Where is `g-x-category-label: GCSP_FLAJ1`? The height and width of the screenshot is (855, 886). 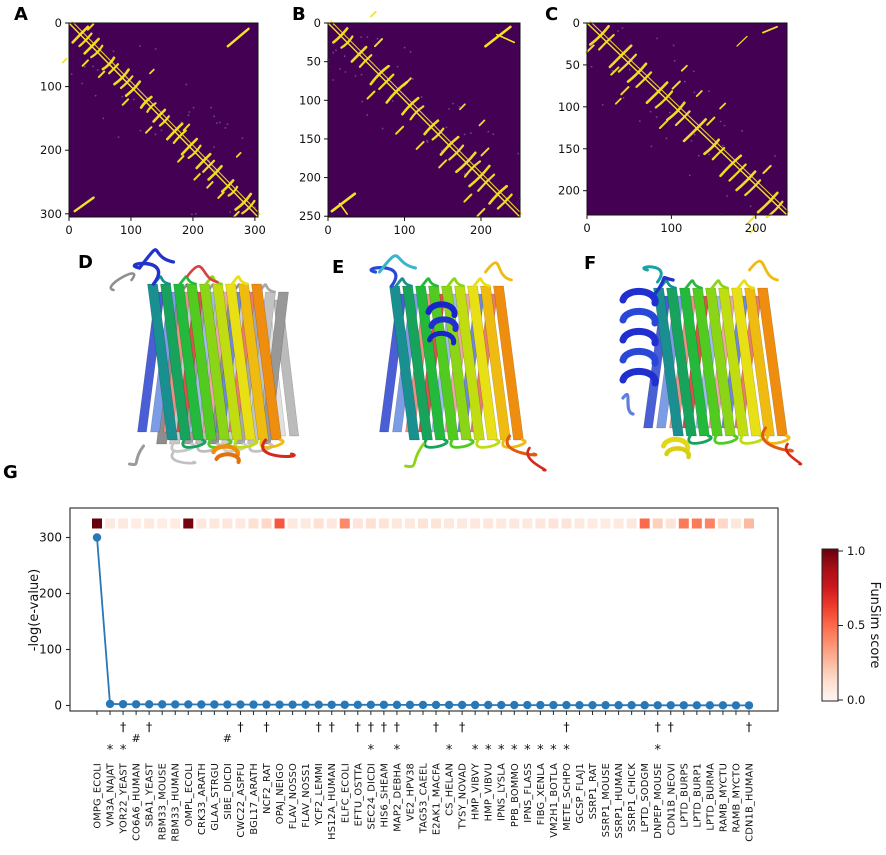 g-x-category-label: GCSP_FLAJ1 is located at coordinates (580, 793).